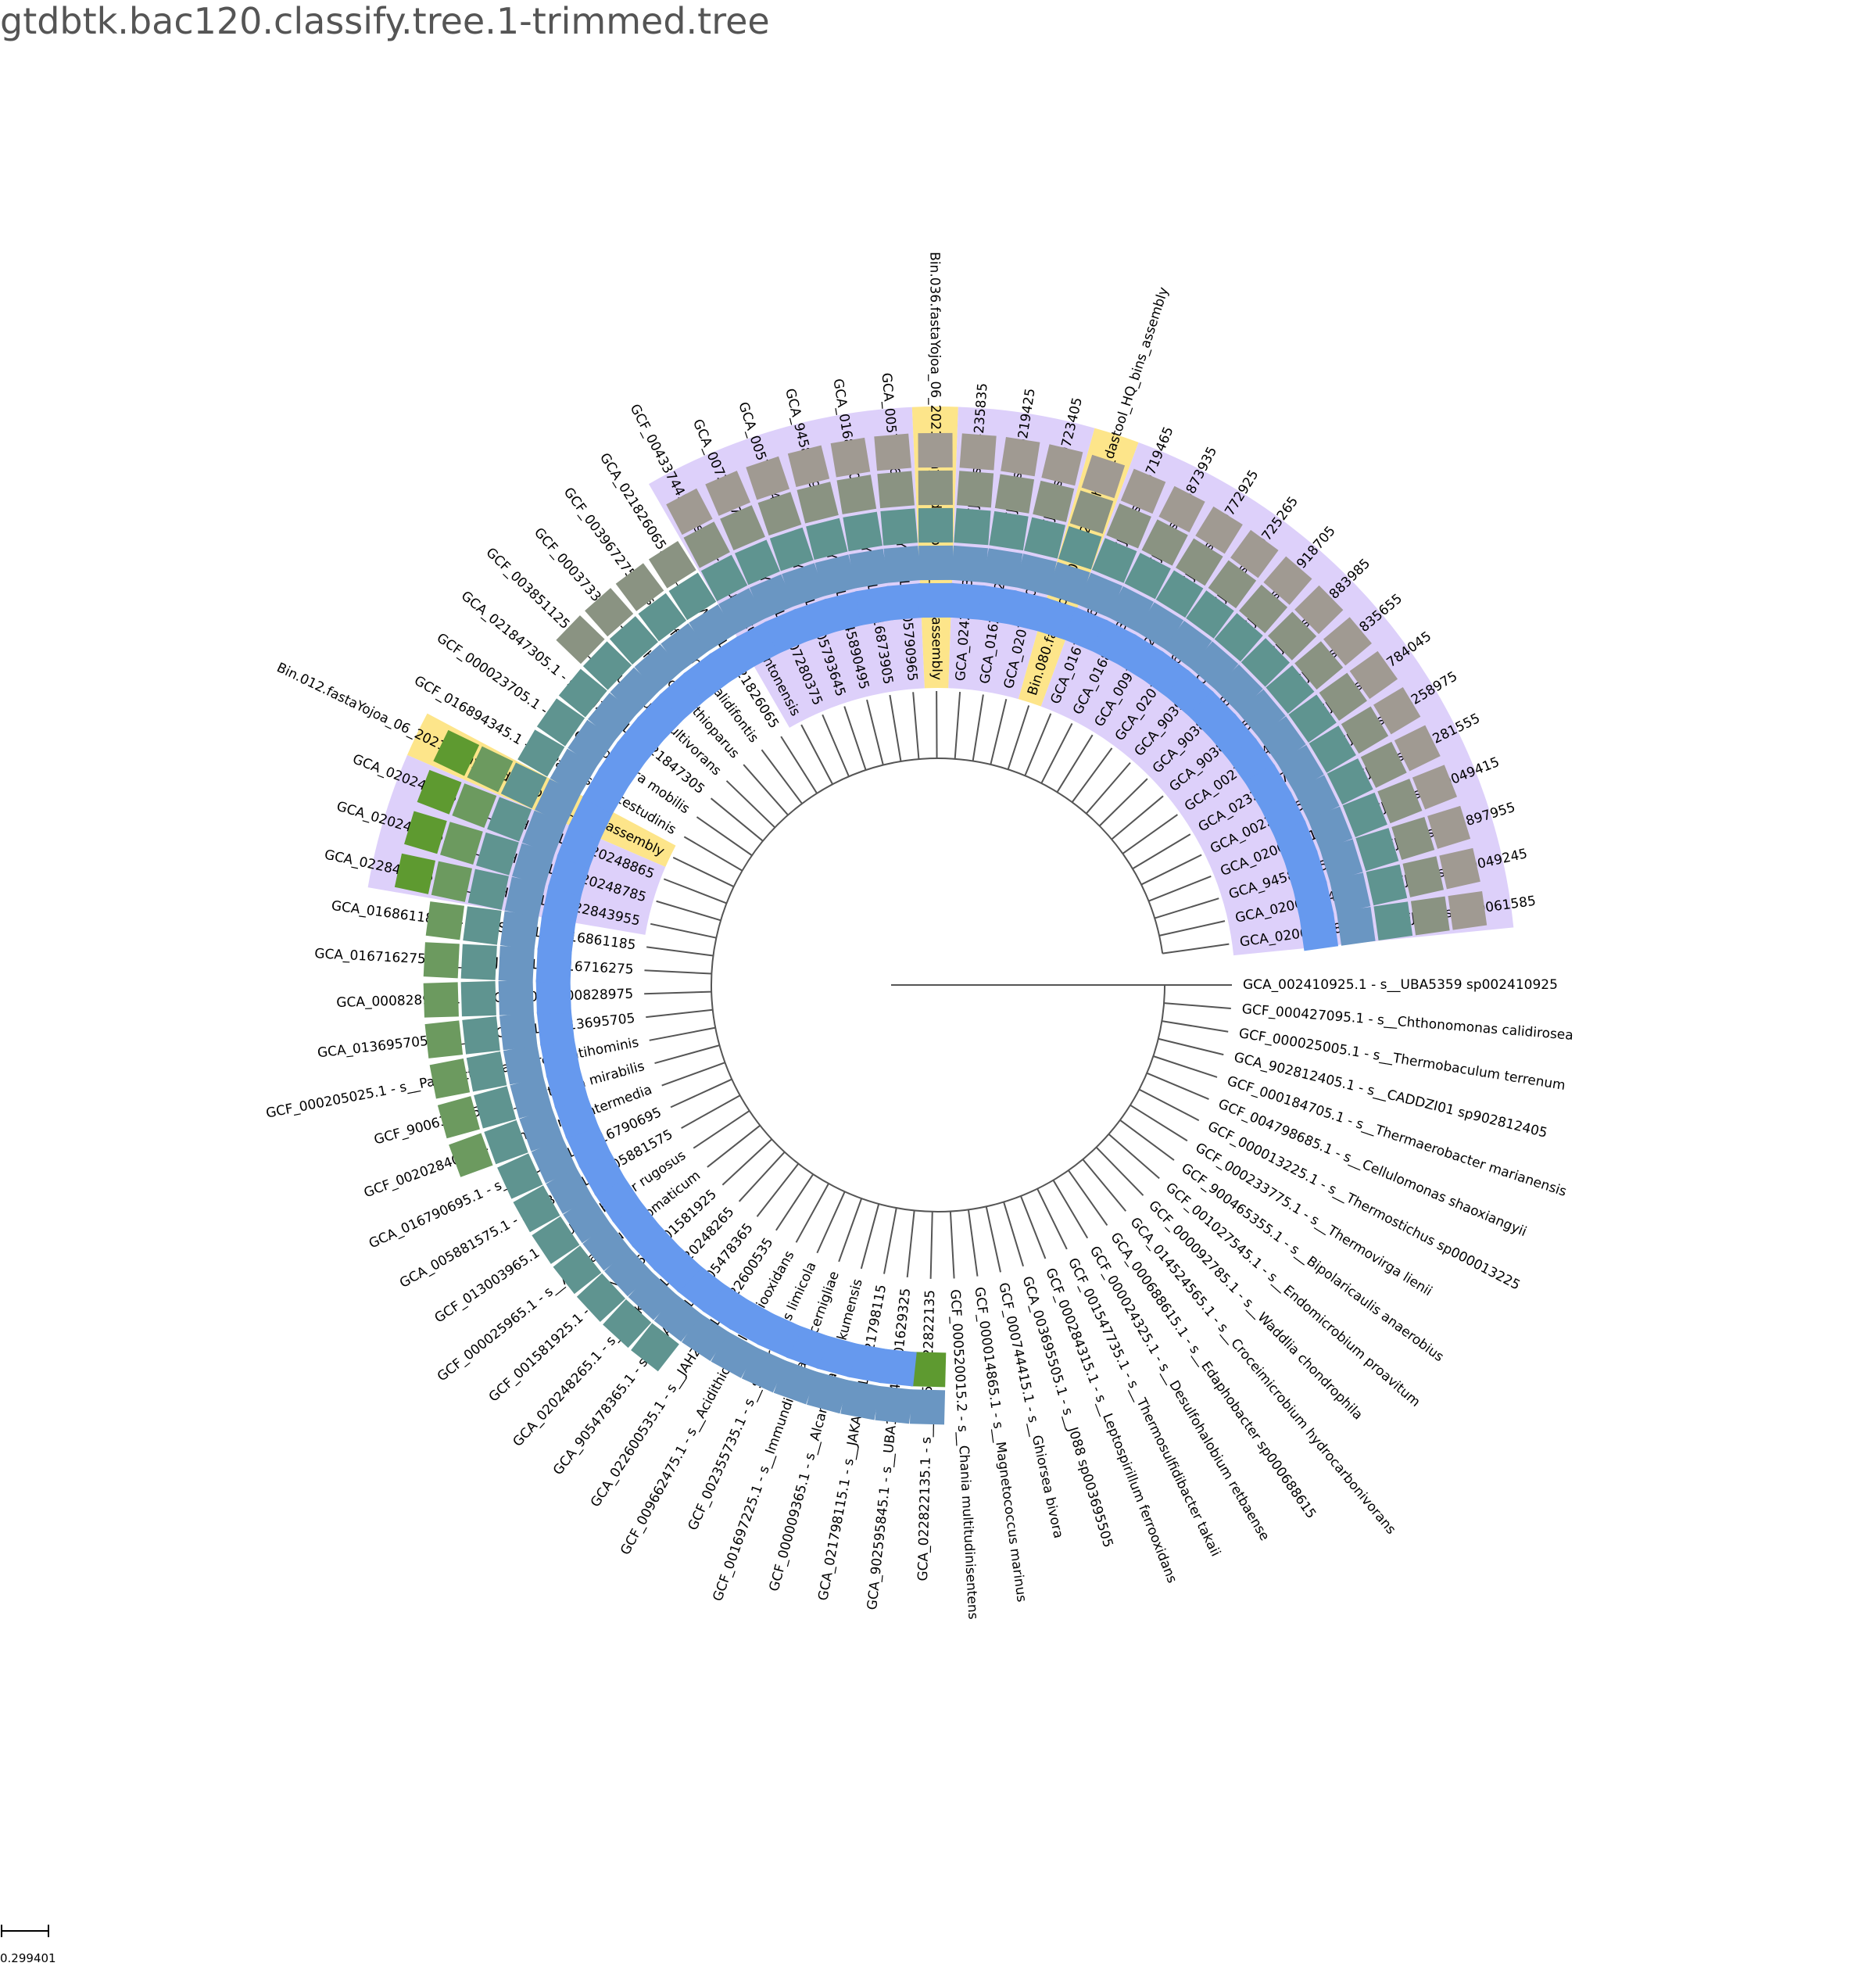  Describe the element at coordinates (28, 1958) in the screenshot. I see `scale-bar-label: 0.299401` at that location.